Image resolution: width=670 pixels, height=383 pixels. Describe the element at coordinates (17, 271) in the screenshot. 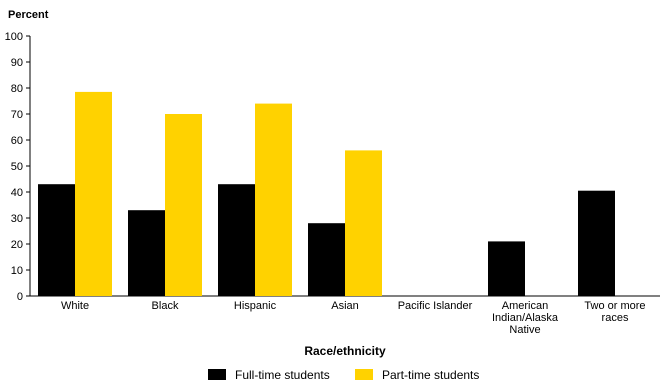

I see `y-tick-label: 10` at that location.